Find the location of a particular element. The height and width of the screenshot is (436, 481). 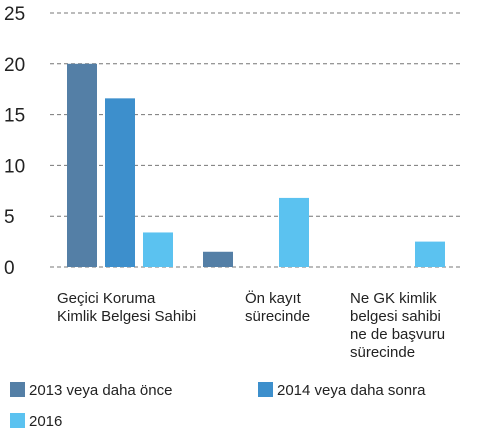

y-tick-label: 15 is located at coordinates (14, 116).